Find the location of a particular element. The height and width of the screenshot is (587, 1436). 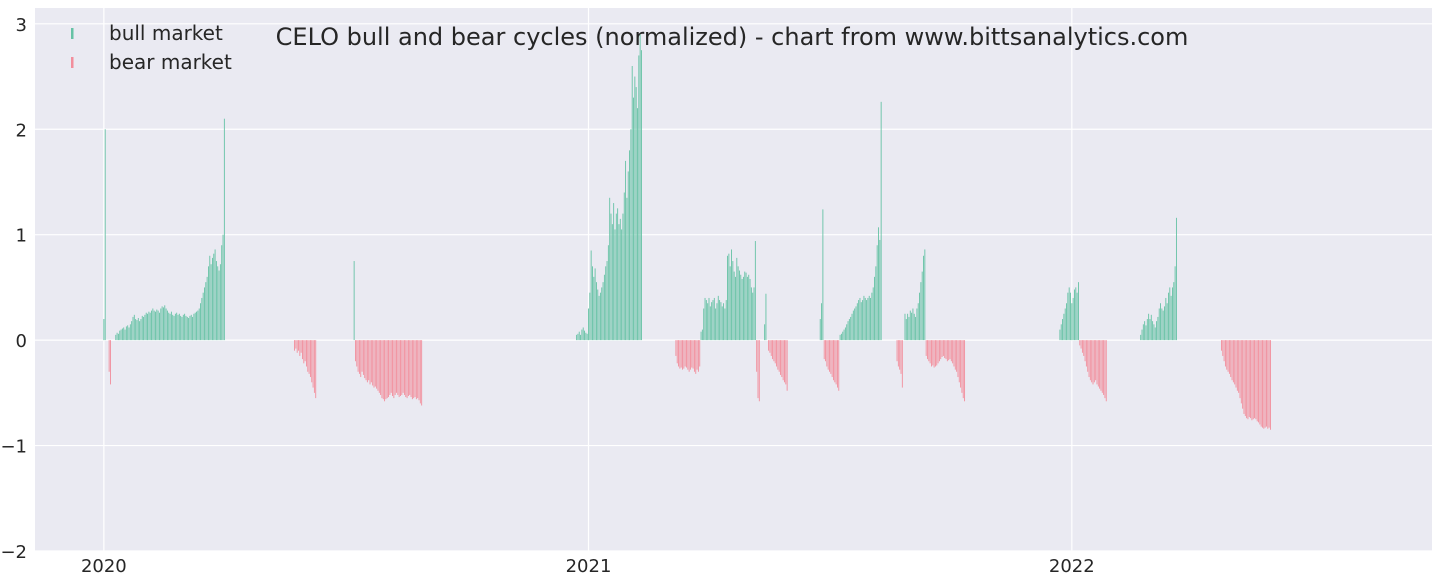

legend-label-bear: bear market is located at coordinates (170, 62).